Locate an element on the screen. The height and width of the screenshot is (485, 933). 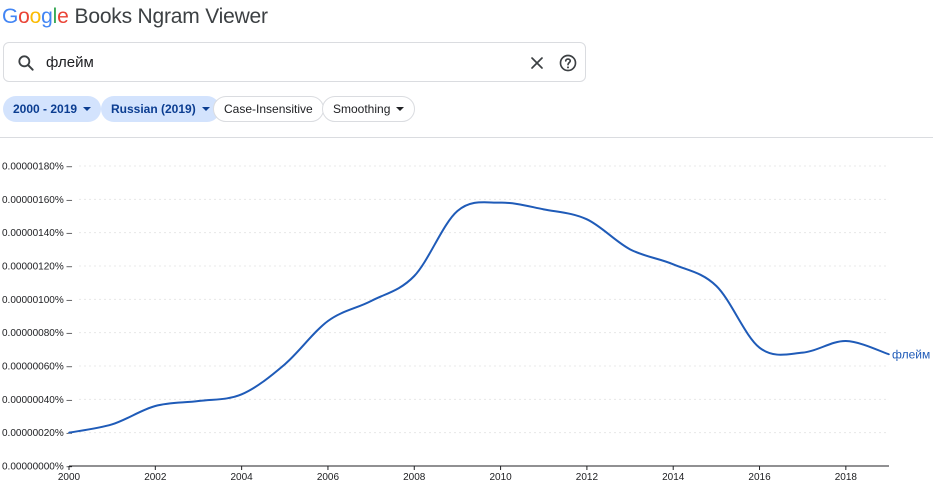
x-tick-label: 2006 is located at coordinates (328, 477).